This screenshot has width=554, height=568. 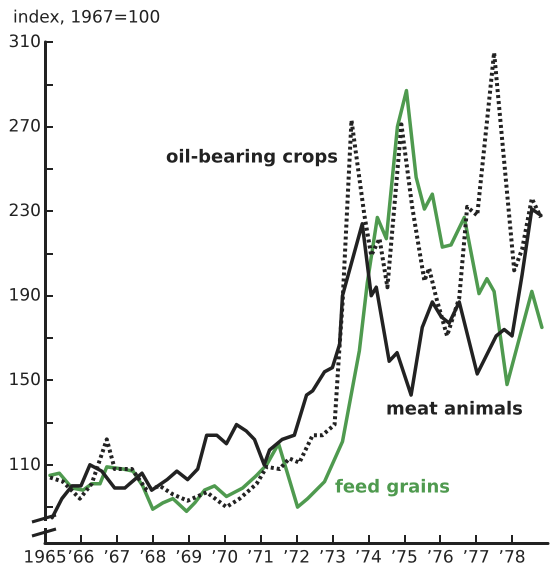 I want to click on x-tick-label: ’78, so click(x=512, y=558).